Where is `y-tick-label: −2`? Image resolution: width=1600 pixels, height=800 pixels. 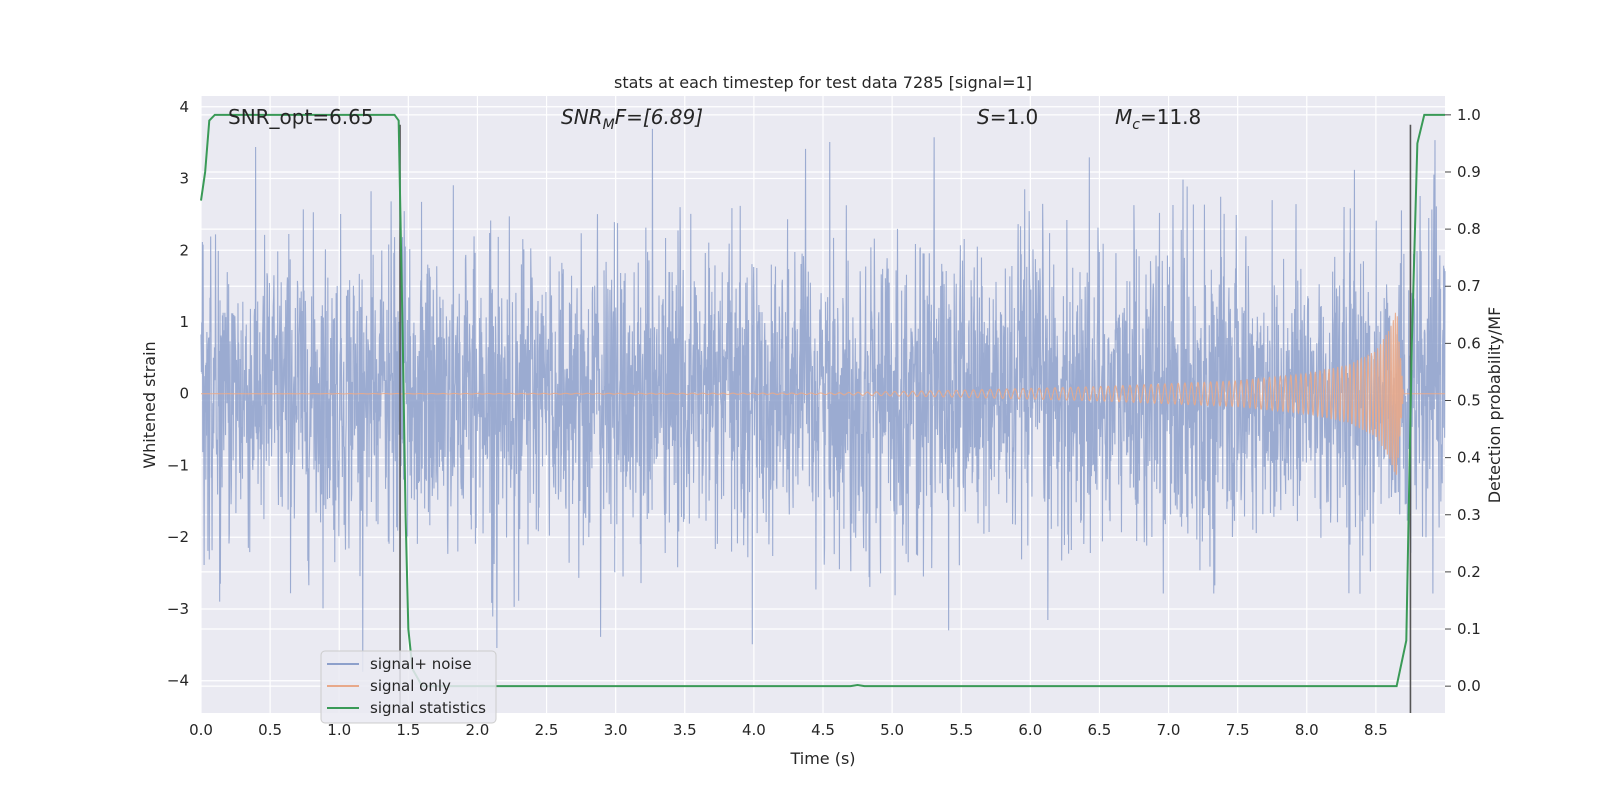 y-tick-label: −2 is located at coordinates (178, 537).